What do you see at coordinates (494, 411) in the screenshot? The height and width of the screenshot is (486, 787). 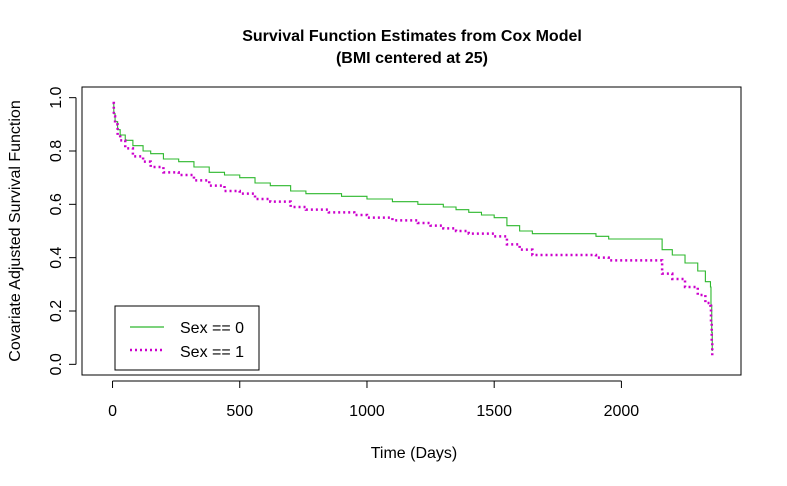 I see `x-tick-label: 1500` at bounding box center [494, 411].